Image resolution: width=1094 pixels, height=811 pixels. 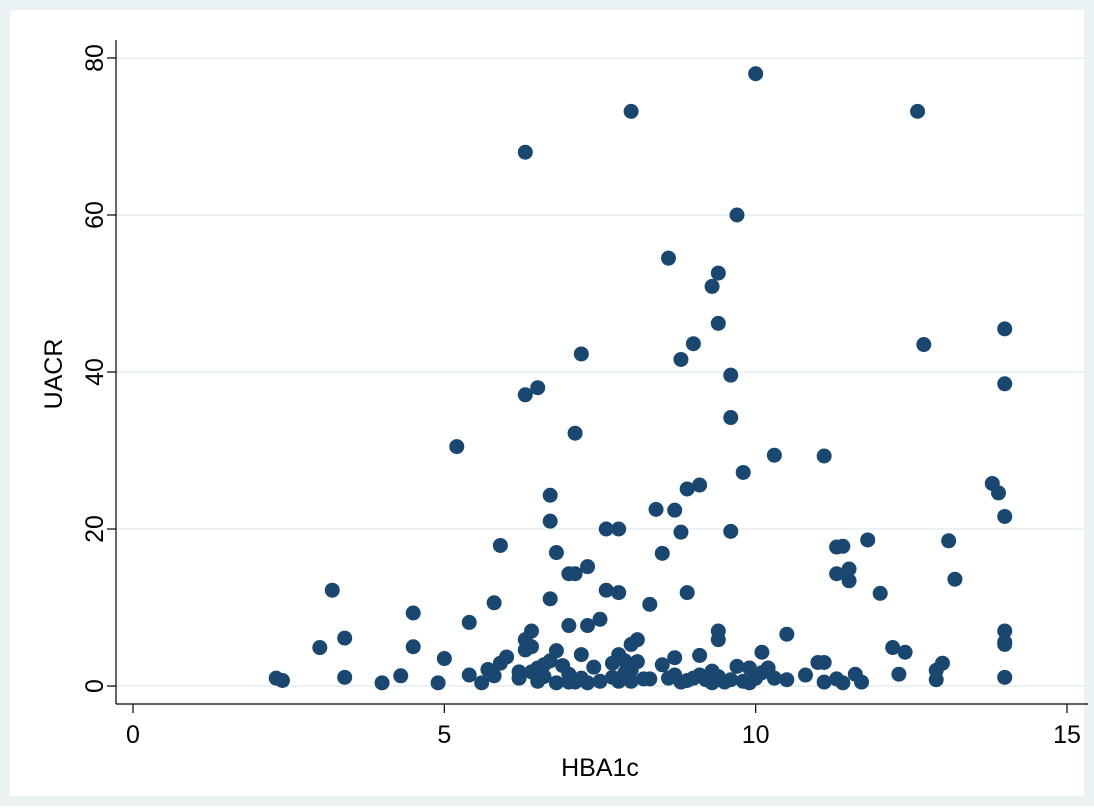 I want to click on y-tick-label-3: 60, so click(x=95, y=215).